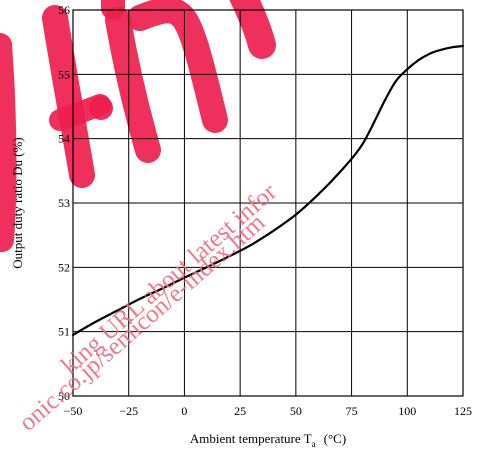  I want to click on y-tick-label: 55, so click(64, 74).